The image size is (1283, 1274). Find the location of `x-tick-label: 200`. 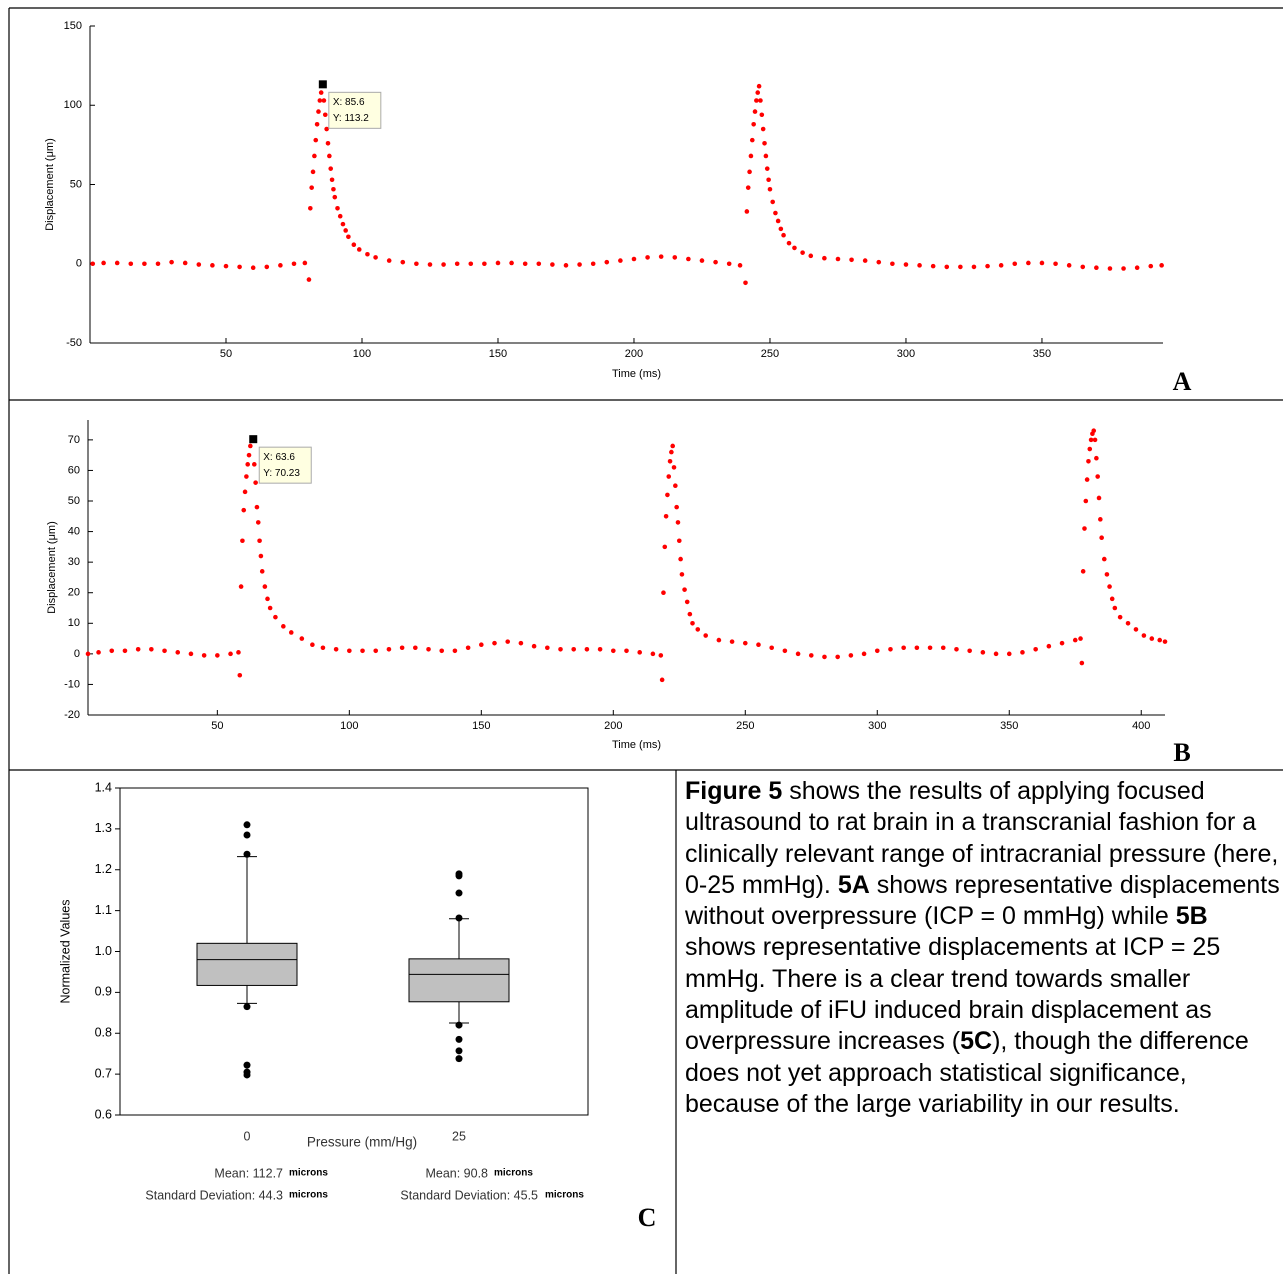

x-tick-label: 200 is located at coordinates (634, 354).